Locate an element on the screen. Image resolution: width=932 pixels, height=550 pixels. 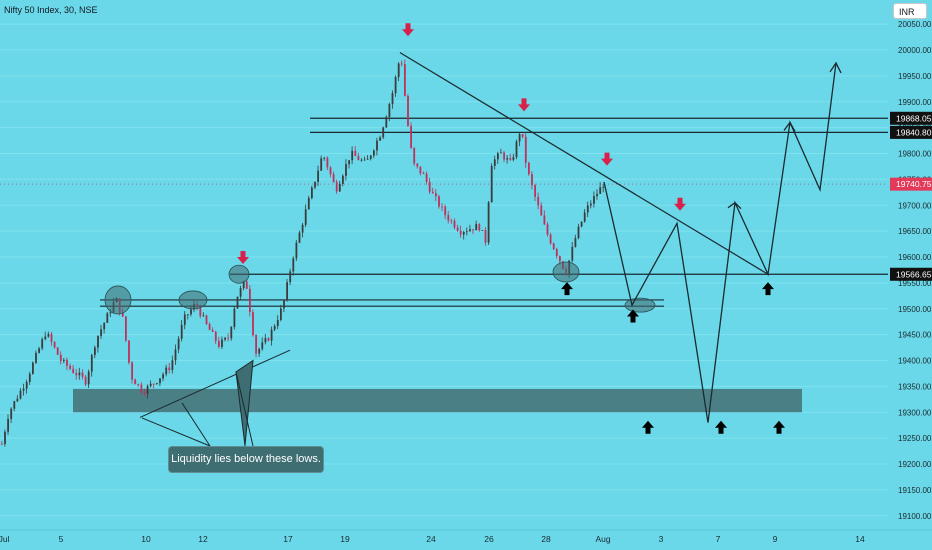
level-label-upper-bg is located at coordinates (911, 118).